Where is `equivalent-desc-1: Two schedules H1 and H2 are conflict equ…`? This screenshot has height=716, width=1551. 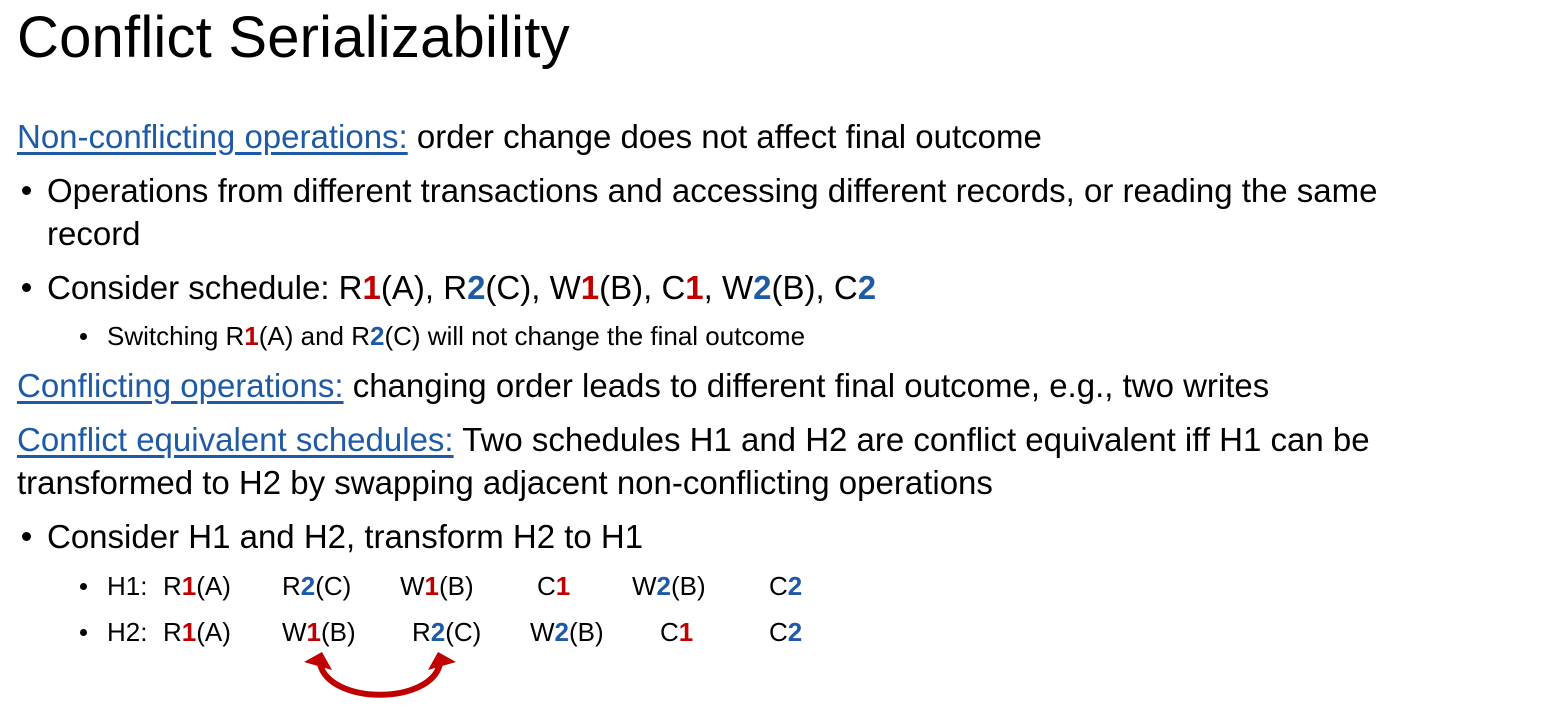
equivalent-desc-1: Two schedules H1 and H2 are conflict equ… is located at coordinates (911, 439).